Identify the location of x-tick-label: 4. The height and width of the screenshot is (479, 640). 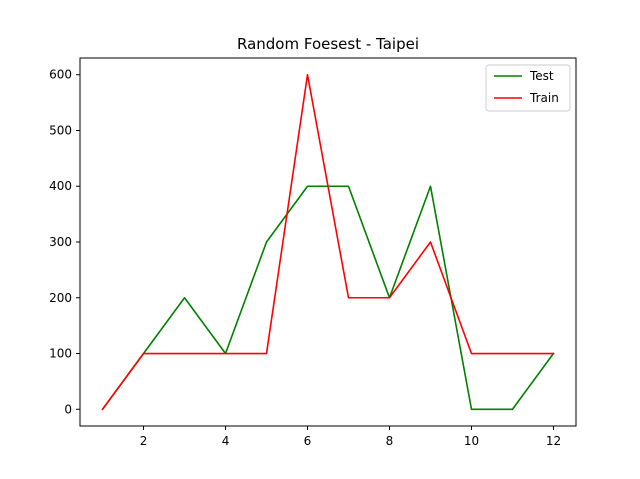
(226, 441).